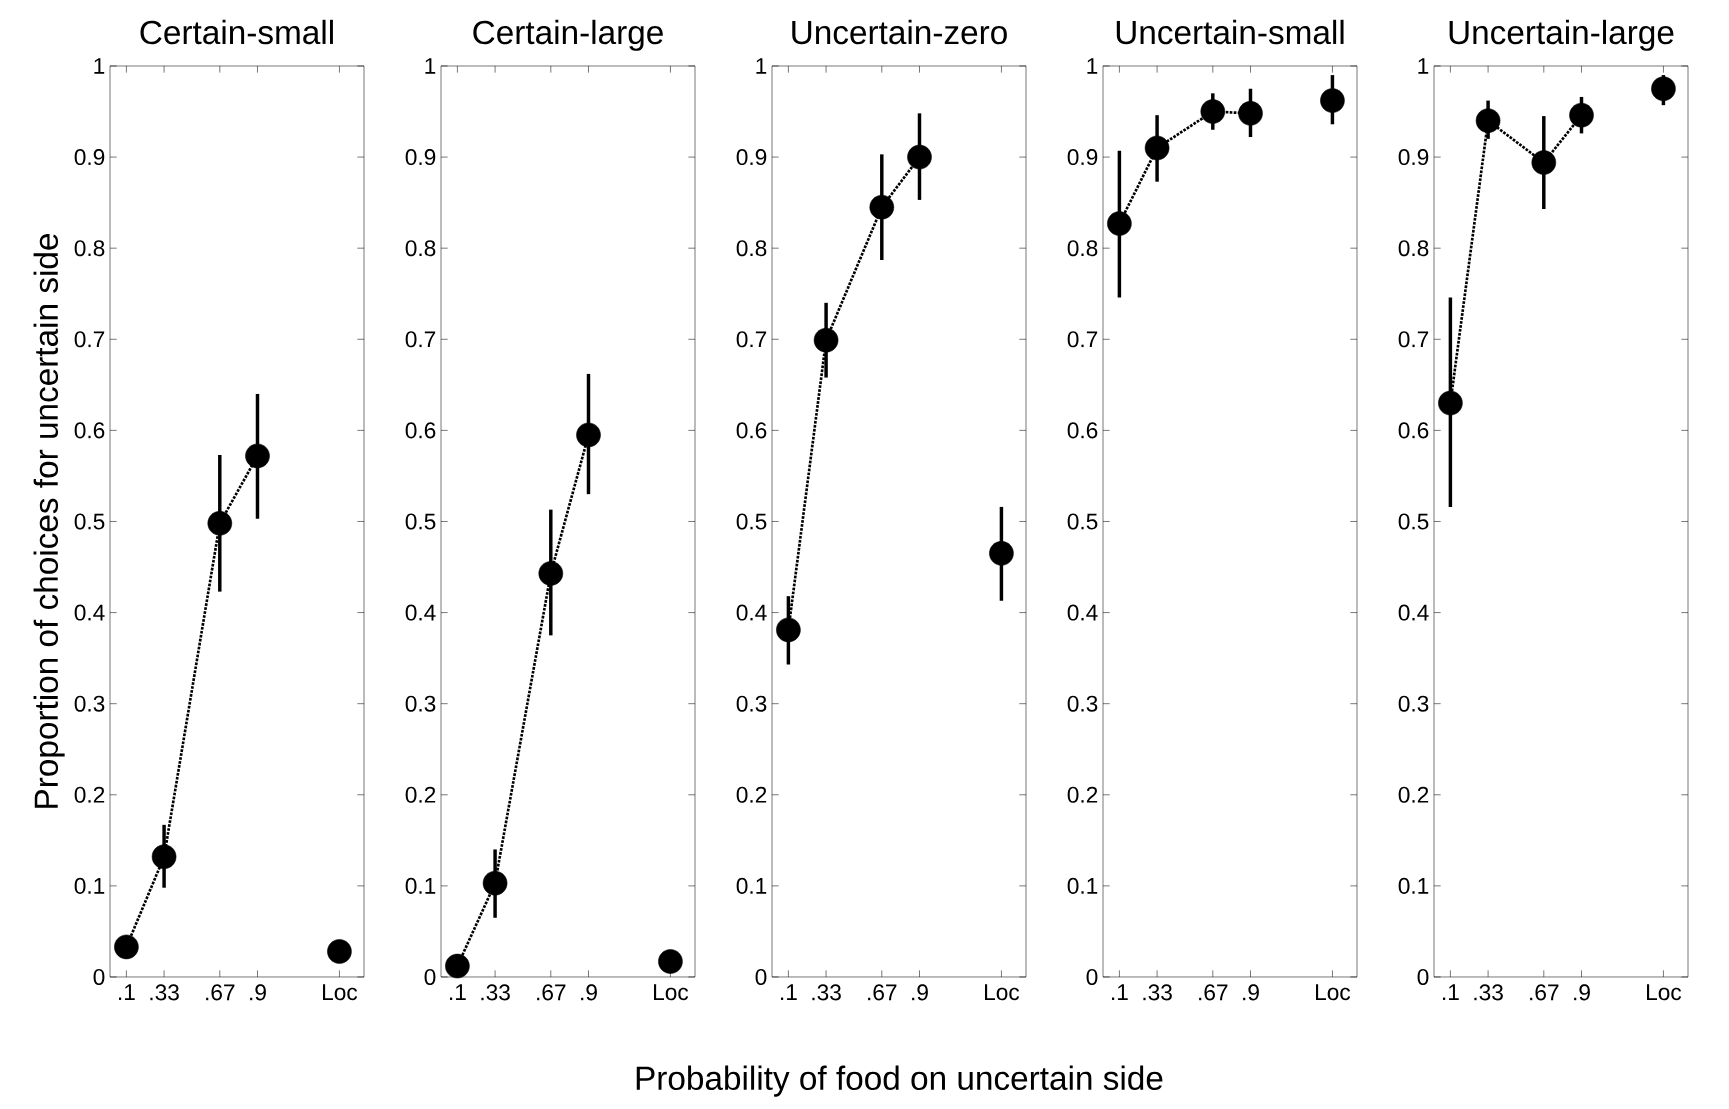 The height and width of the screenshot is (1109, 1729). What do you see at coordinates (899, 1081) in the screenshot?
I see `x-axis-title: Probability of food on uncertain side` at bounding box center [899, 1081].